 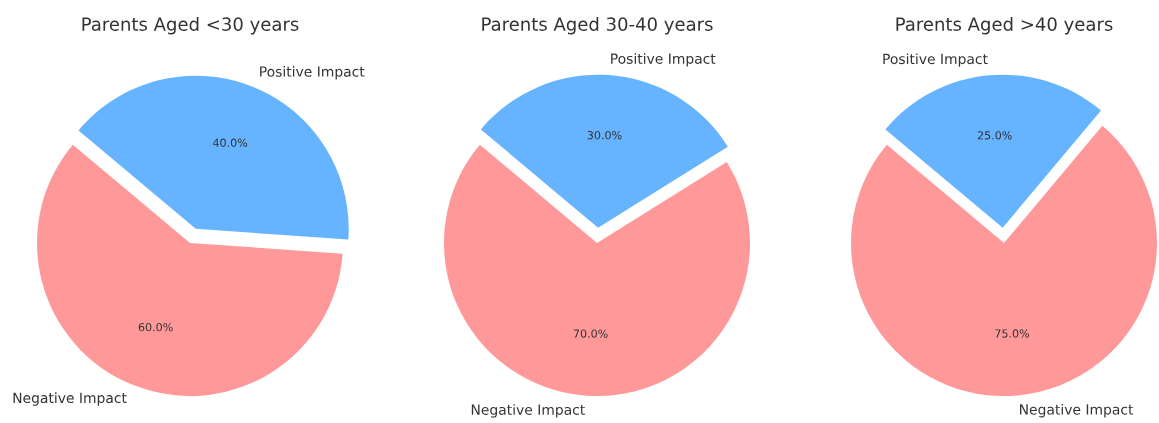 I want to click on chart-title: Parents Aged >40 years, so click(x=1004, y=25).